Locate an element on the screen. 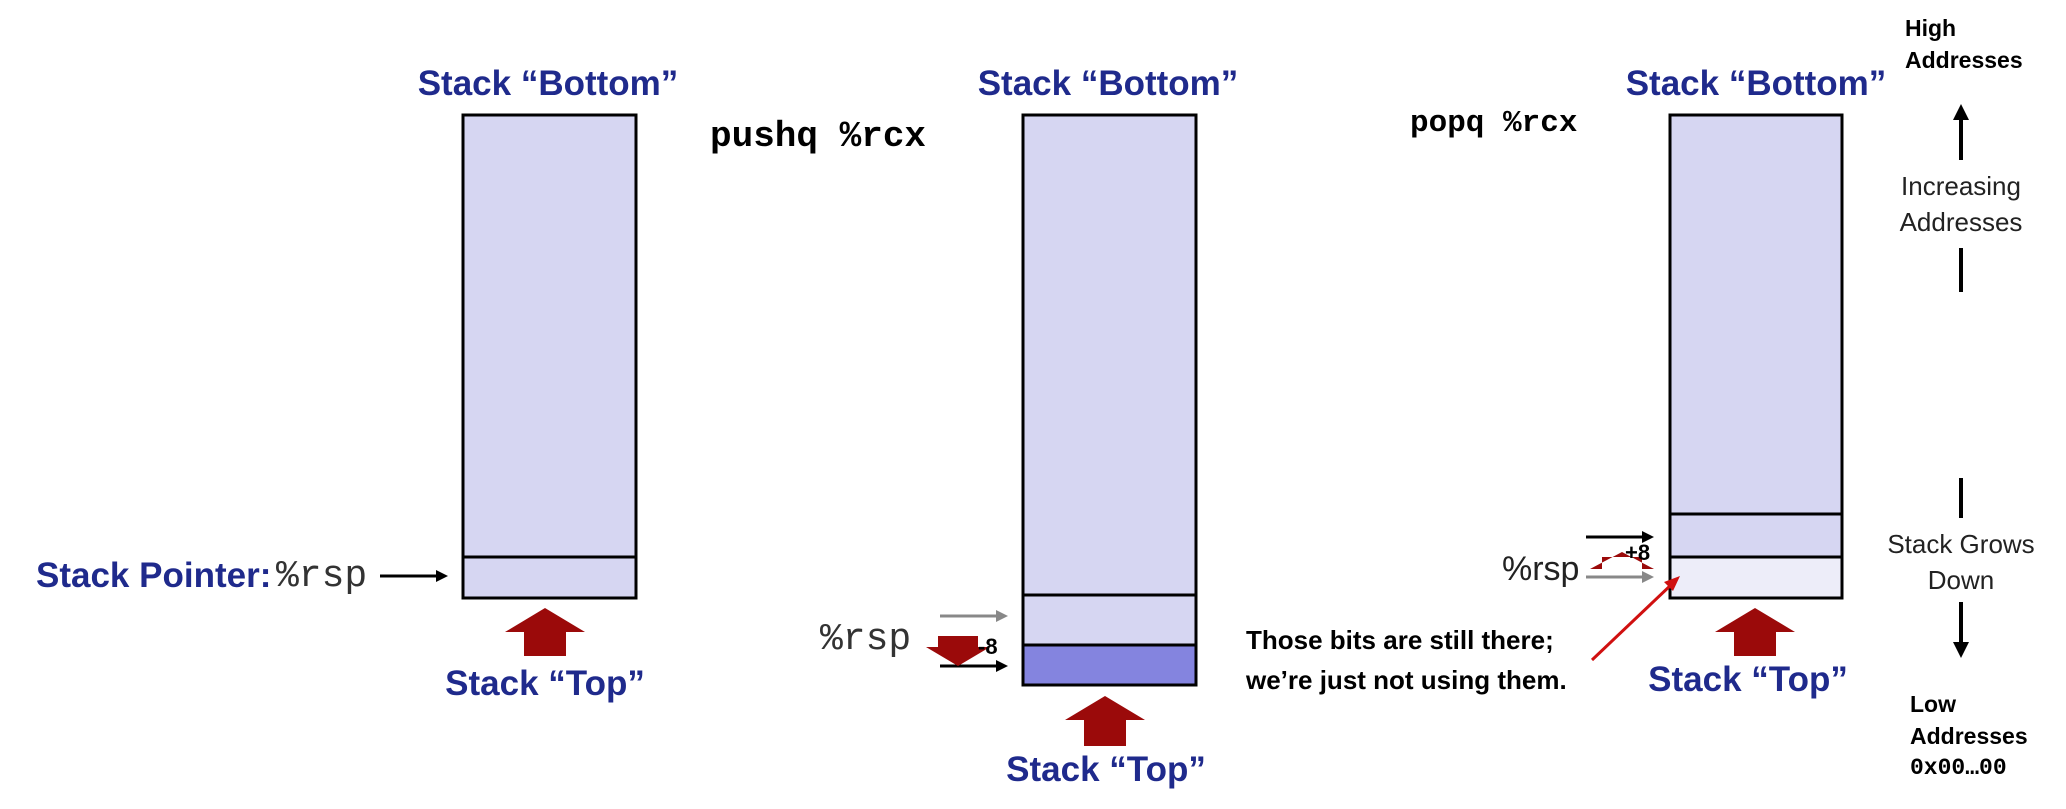  middle-stack-column is located at coordinates (1109, 400).